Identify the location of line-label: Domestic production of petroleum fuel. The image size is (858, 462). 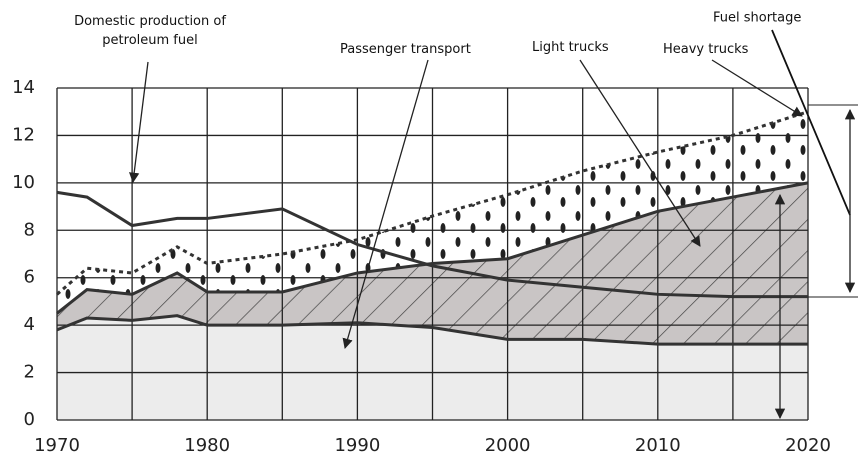
(150, 31).